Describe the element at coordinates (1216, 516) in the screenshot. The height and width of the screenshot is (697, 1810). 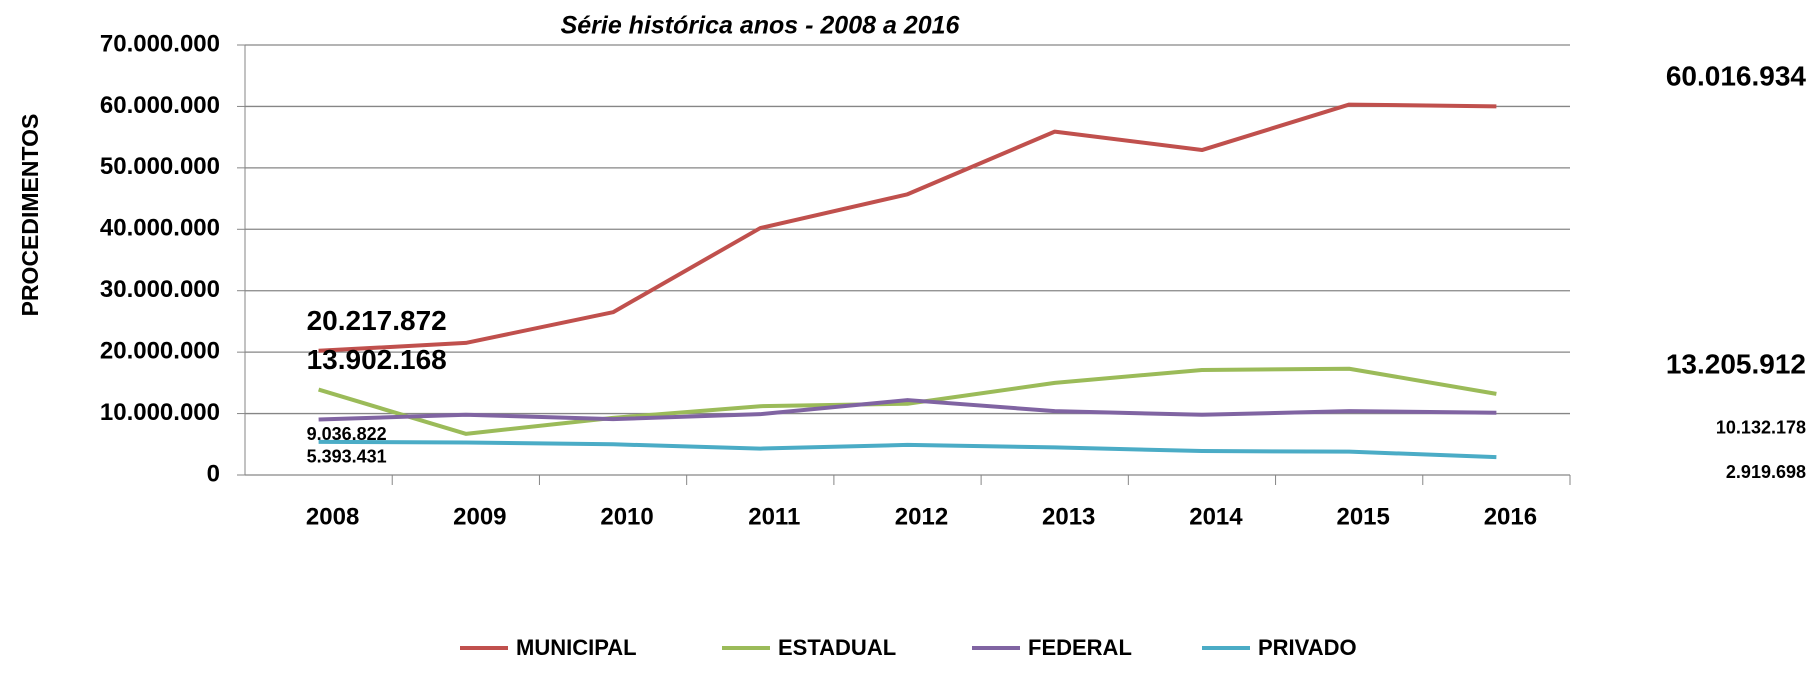
I see `x-tick-label: 2014` at that location.